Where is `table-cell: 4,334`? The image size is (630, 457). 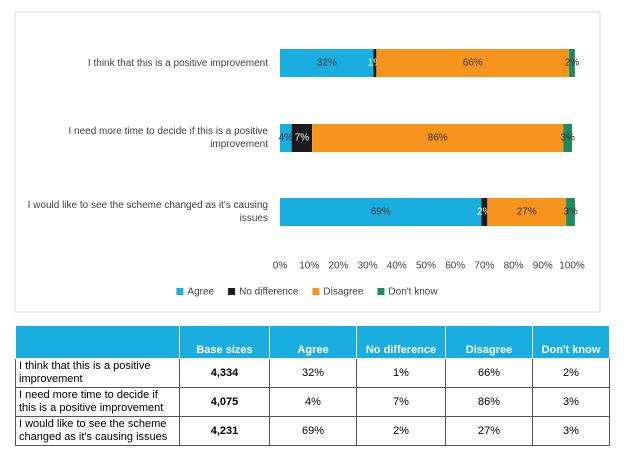
table-cell: 4,334 is located at coordinates (224, 373).